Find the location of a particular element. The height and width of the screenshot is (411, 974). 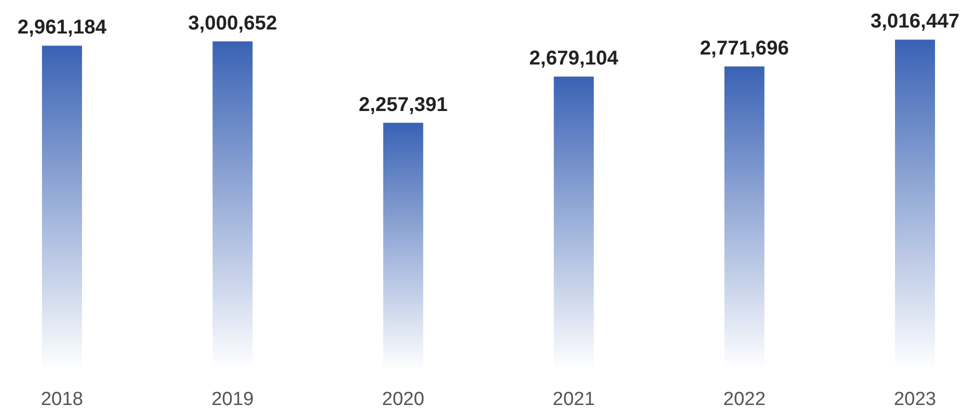

x-tick-label: 2022 is located at coordinates (744, 399).